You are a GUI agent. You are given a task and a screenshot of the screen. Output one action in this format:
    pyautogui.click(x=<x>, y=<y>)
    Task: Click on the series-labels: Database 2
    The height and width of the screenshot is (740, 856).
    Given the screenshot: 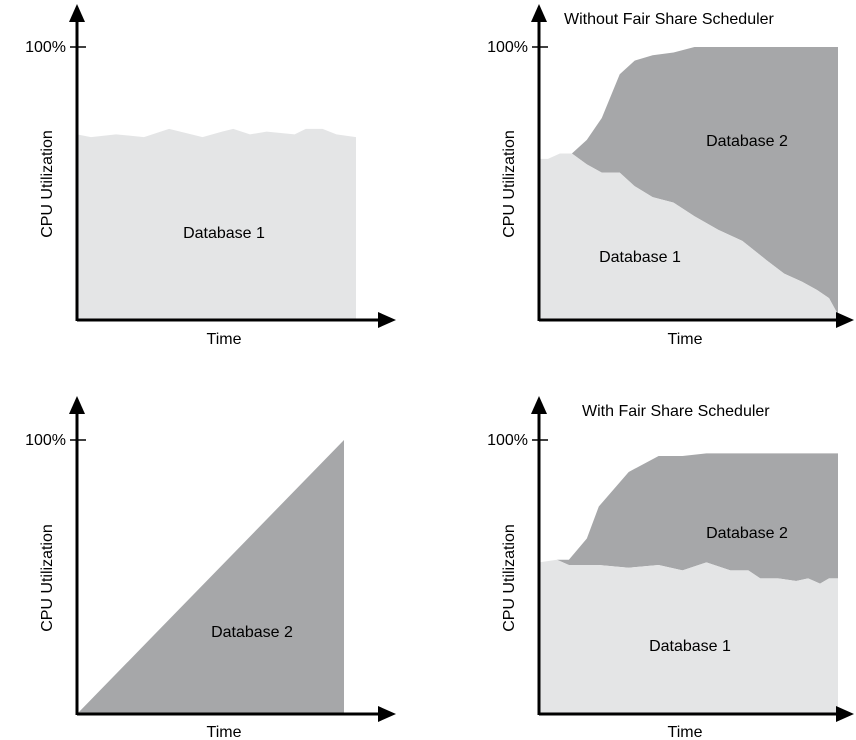 What is the action you would take?
    pyautogui.click(x=252, y=632)
    